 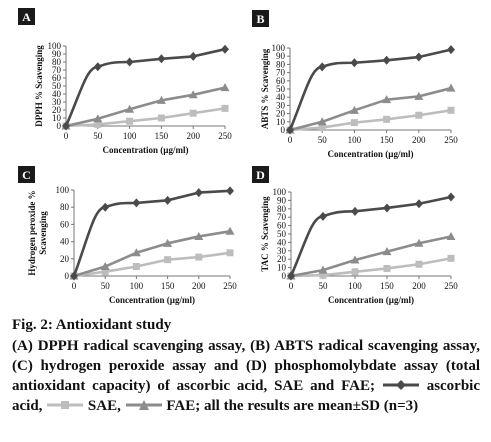 What do you see at coordinates (43, 233) in the screenshot?
I see `y-axis-title-line: Scavenging` at bounding box center [43, 233].